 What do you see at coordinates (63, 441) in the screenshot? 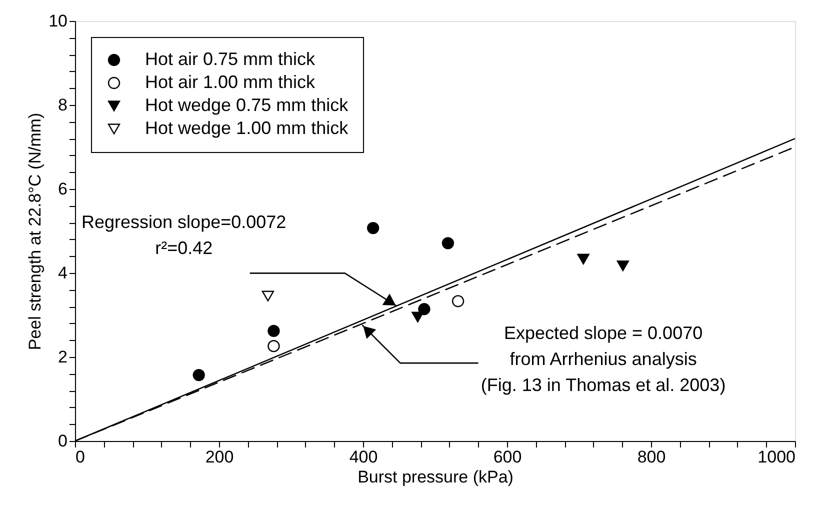
I see `y-tick-label: 0` at bounding box center [63, 441].